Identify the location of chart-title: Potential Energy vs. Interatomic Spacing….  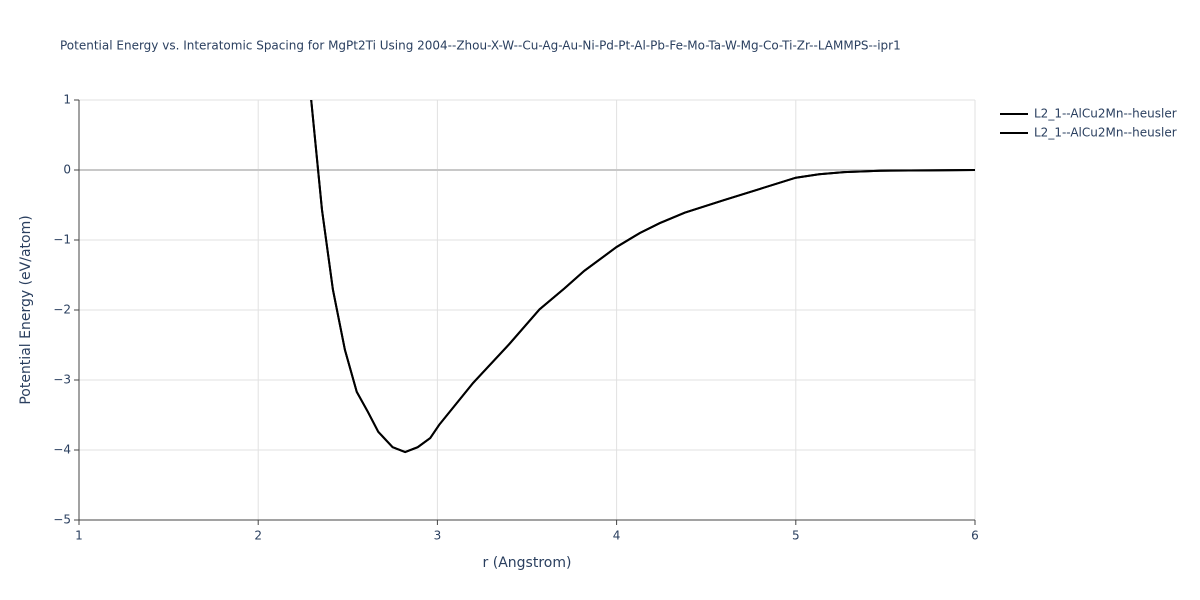
(480, 46).